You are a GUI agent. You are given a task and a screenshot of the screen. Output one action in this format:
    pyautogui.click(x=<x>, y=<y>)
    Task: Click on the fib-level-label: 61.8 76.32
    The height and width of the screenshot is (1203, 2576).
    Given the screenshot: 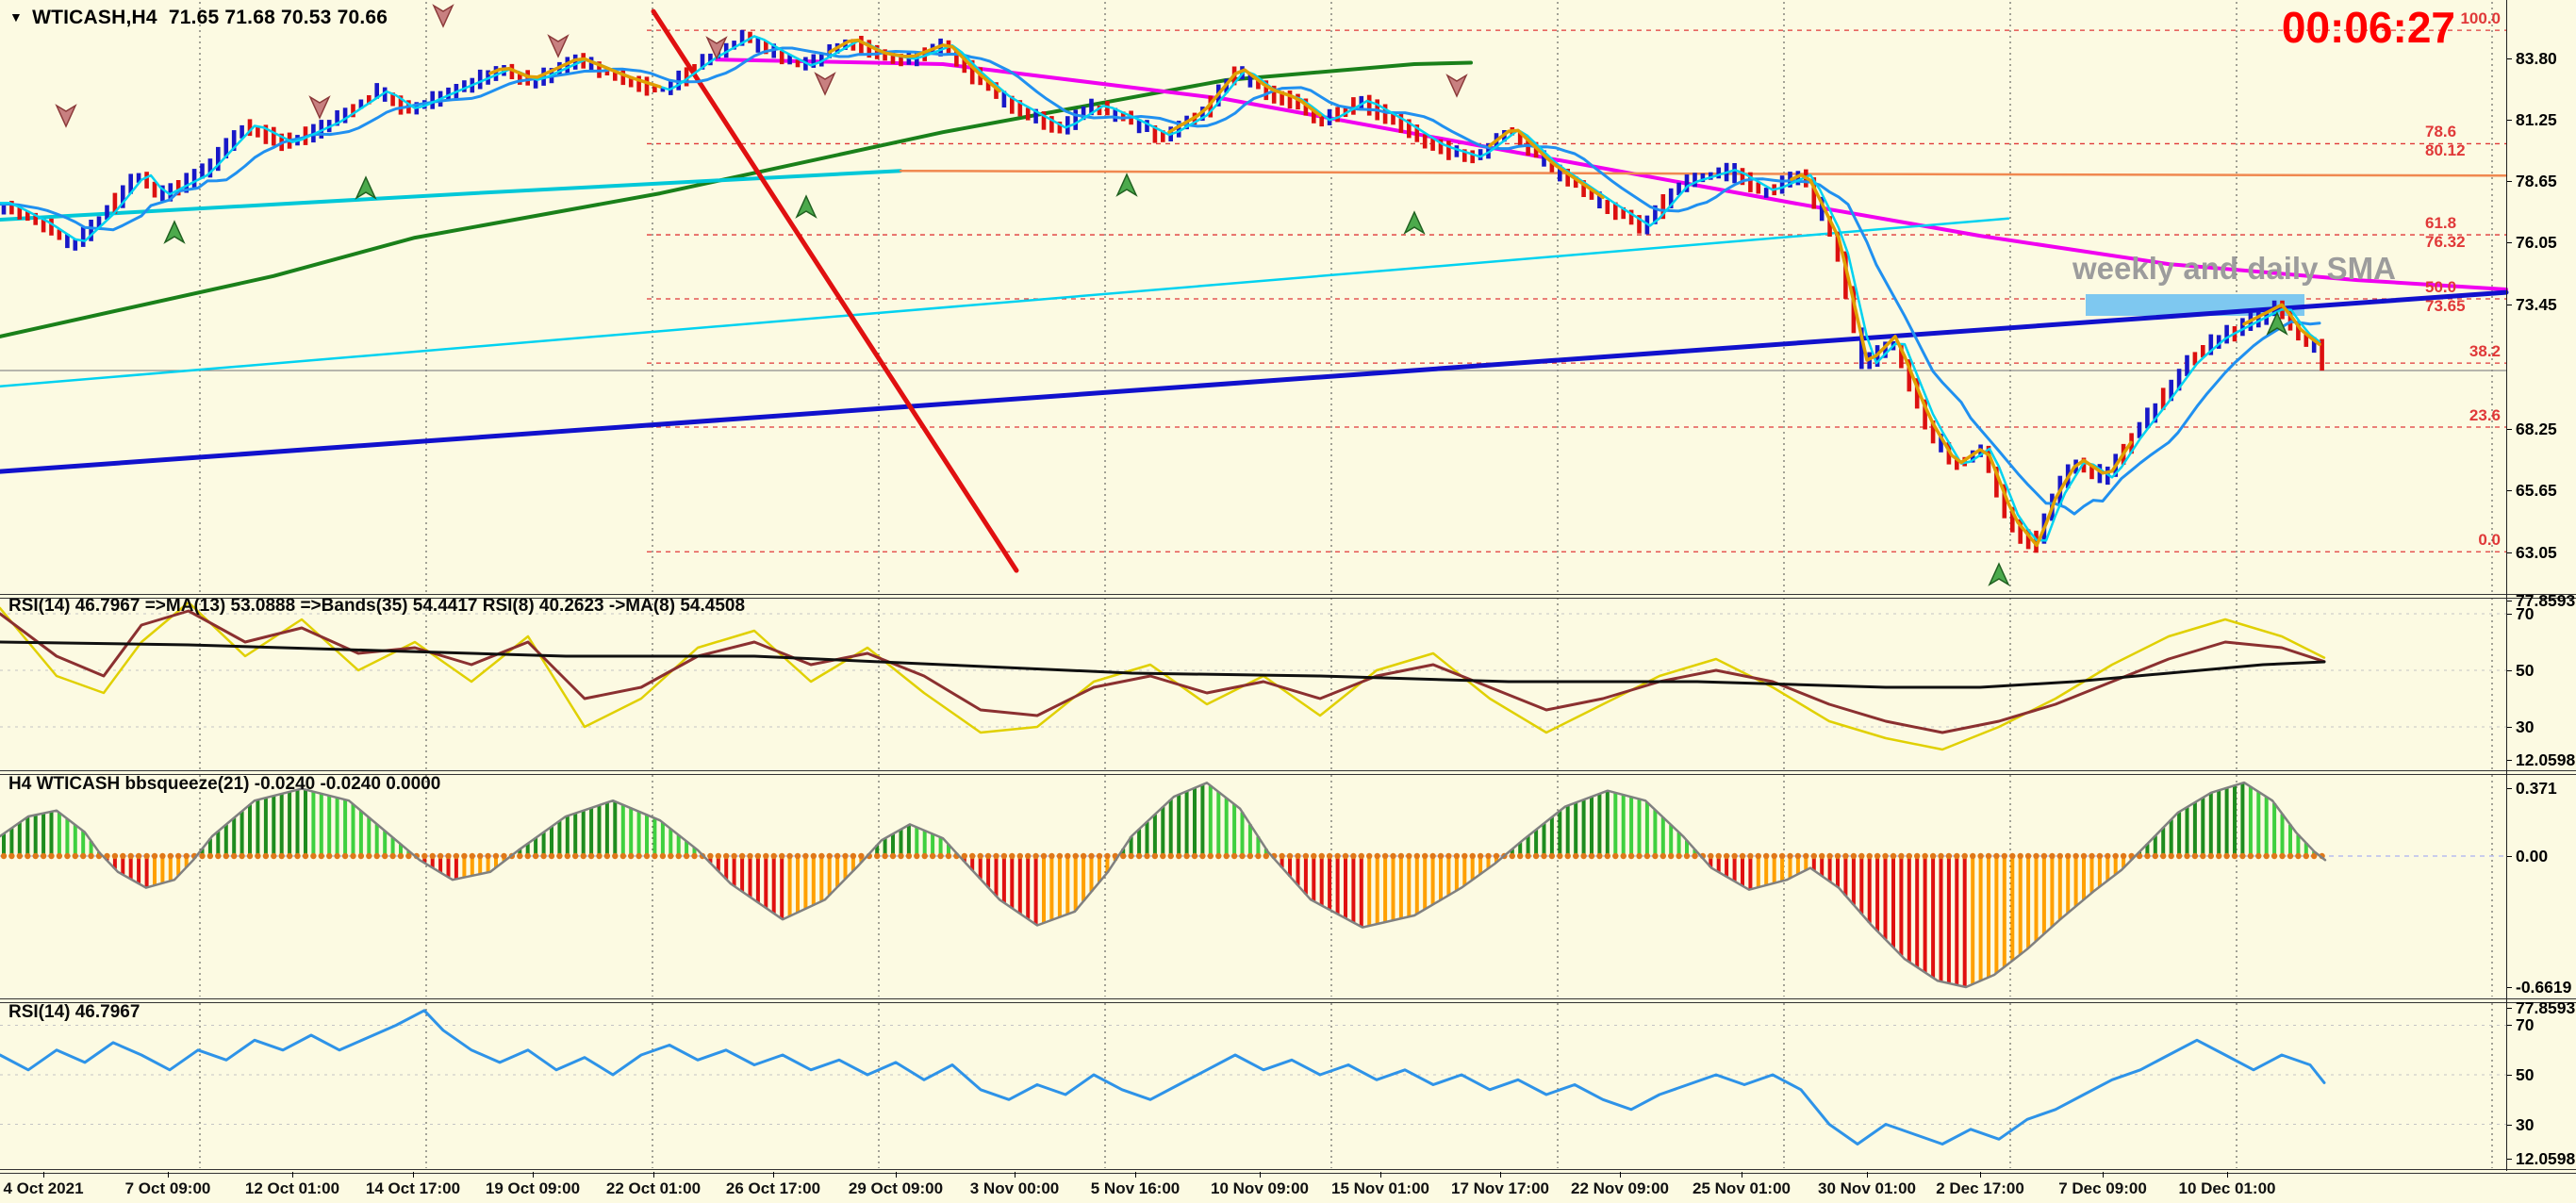 What is the action you would take?
    pyautogui.click(x=2445, y=233)
    